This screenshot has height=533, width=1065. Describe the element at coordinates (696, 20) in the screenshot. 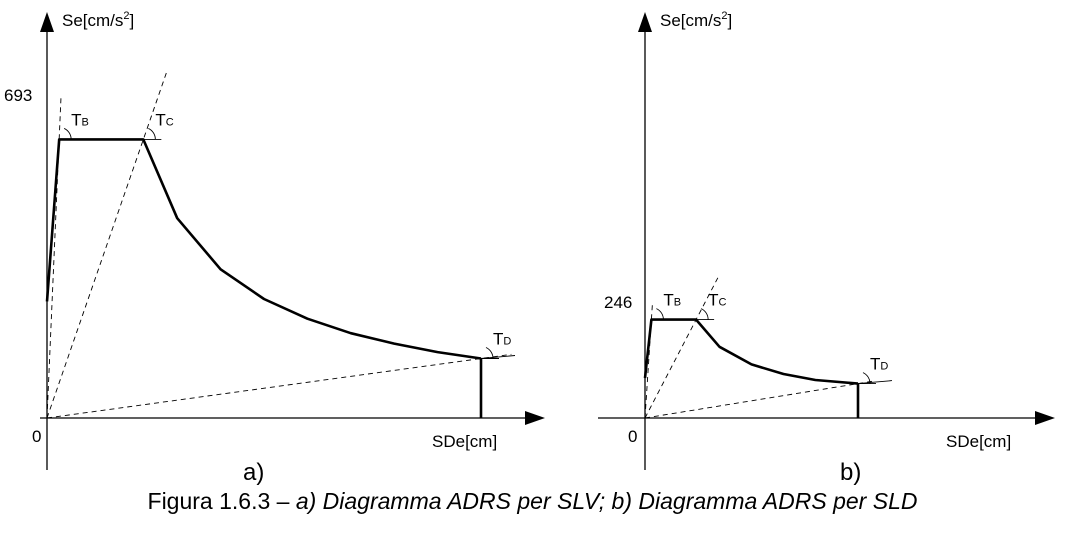

I see `y-axis-title-b: Se[cm/s2]` at that location.